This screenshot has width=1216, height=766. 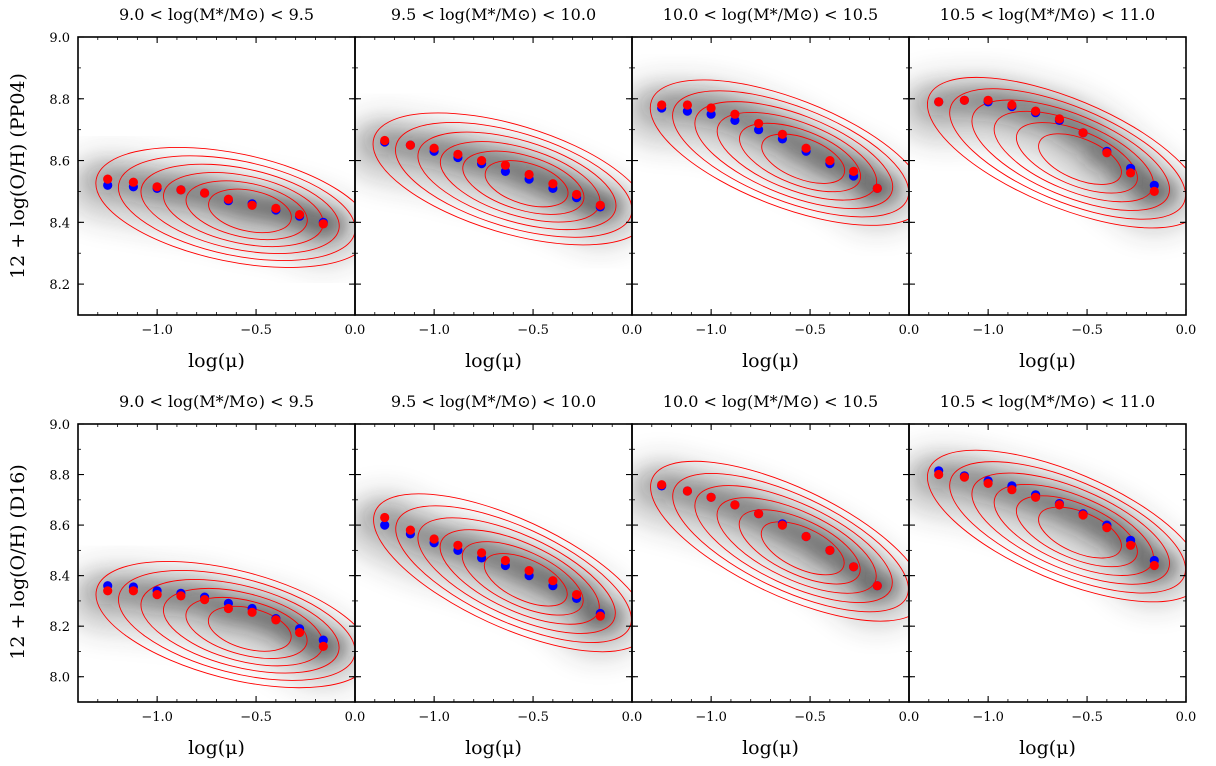 What do you see at coordinates (59, 526) in the screenshot?
I see `y-tick-label-r2c1-4: 8.6` at bounding box center [59, 526].